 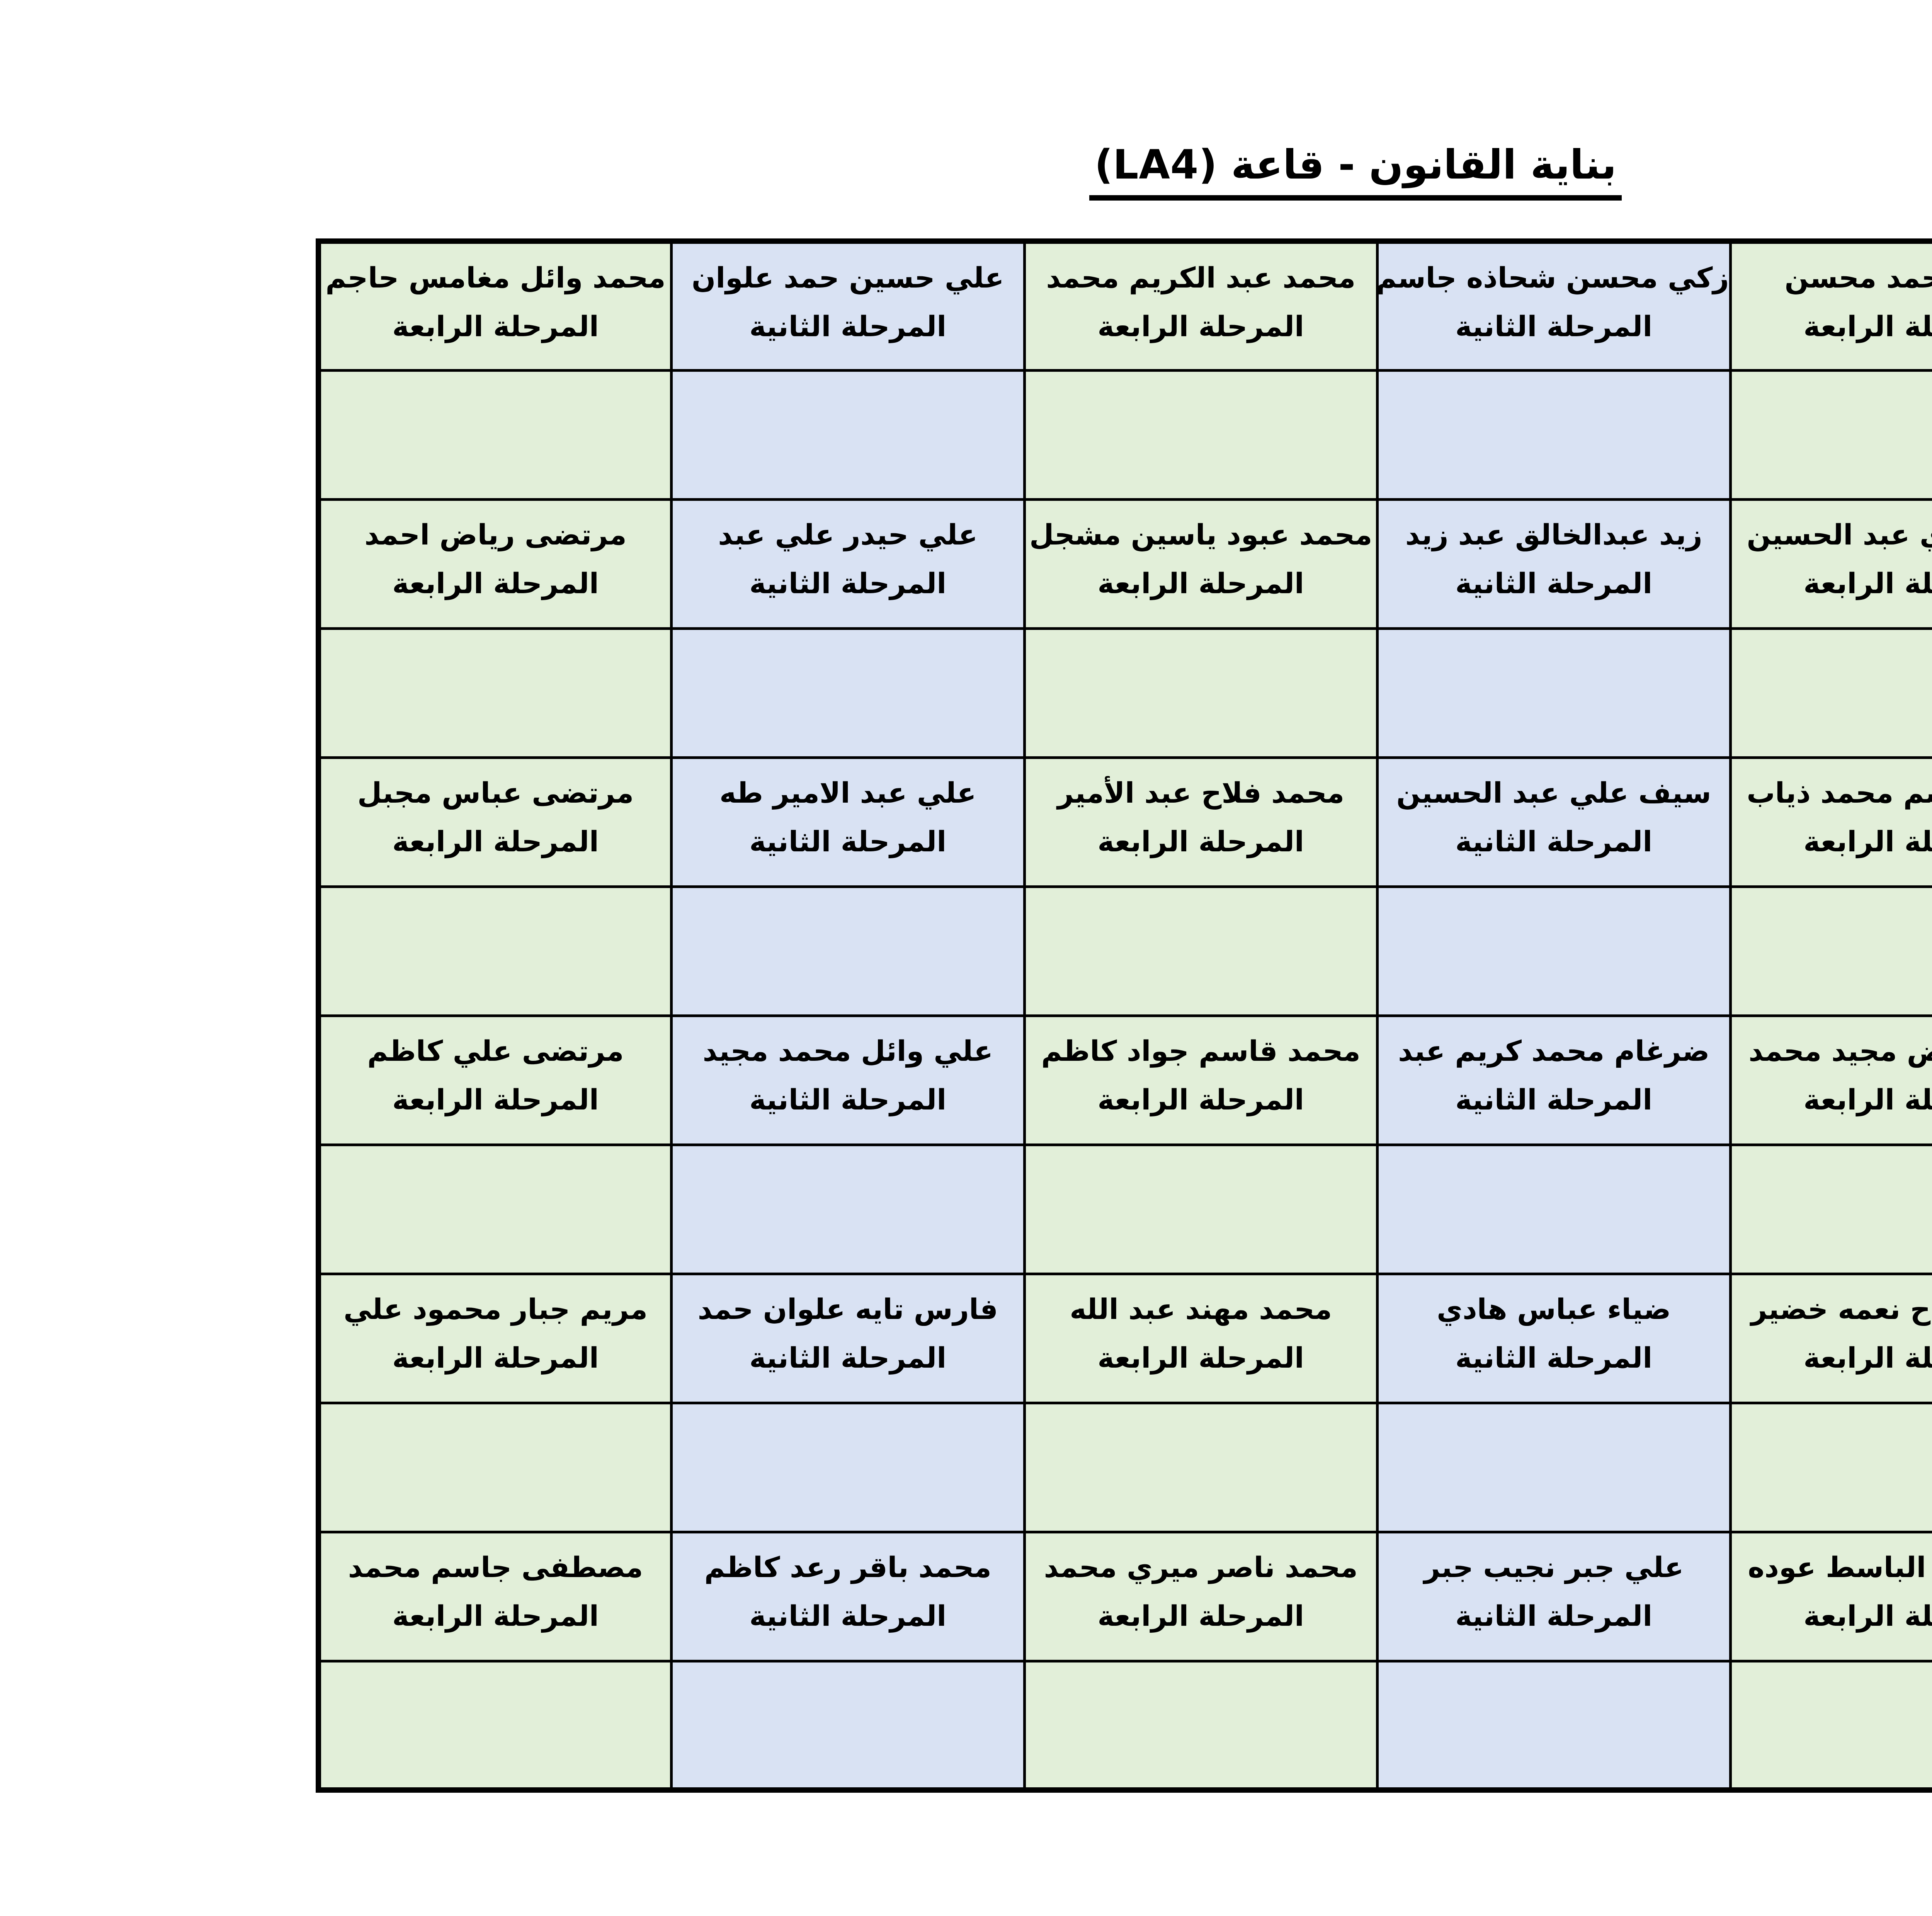 What do you see at coordinates (848, 793) in the screenshot?
I see `student-name: علي عبد الامير طه` at bounding box center [848, 793].